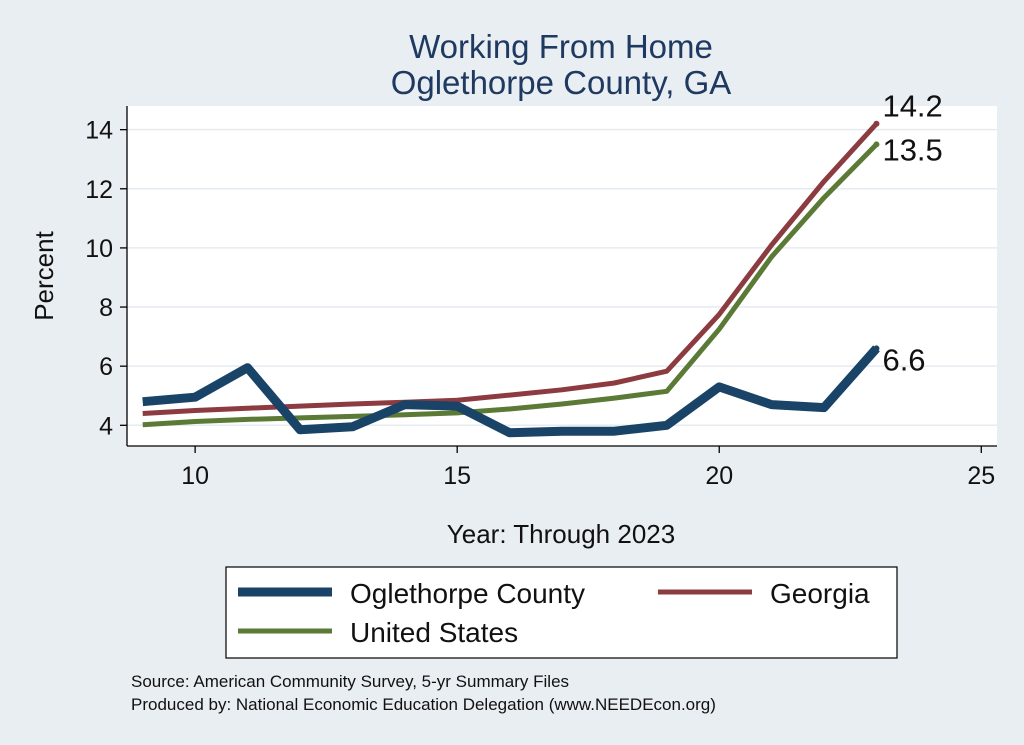 This screenshot has height=745, width=1024. I want to click on y-tick-label-10: 10, so click(99, 249).